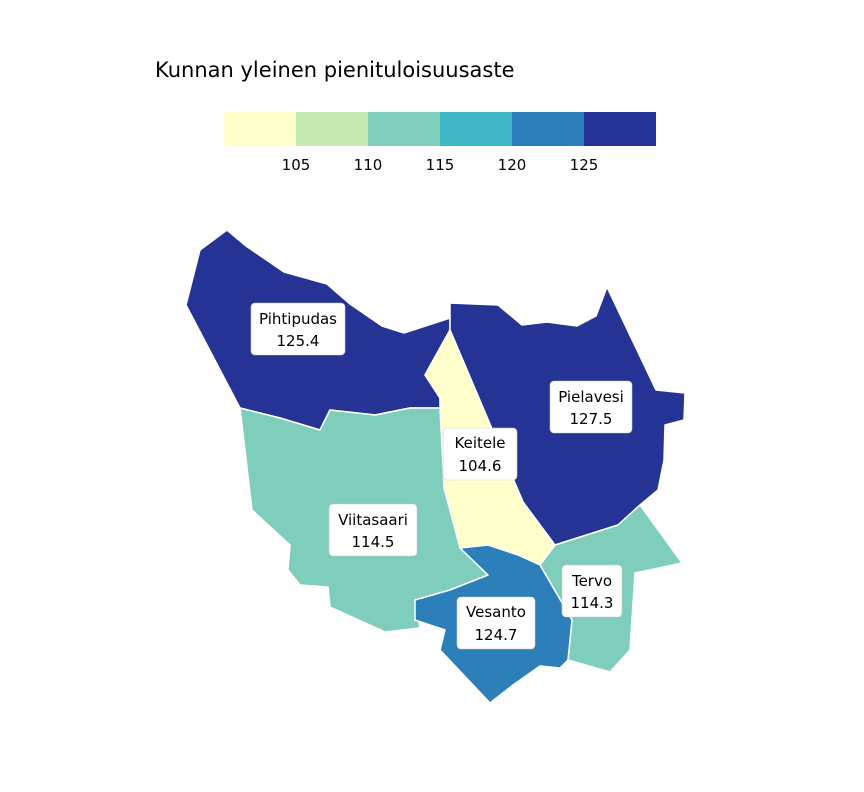  I want to click on region-name: Vesanto, so click(496, 612).